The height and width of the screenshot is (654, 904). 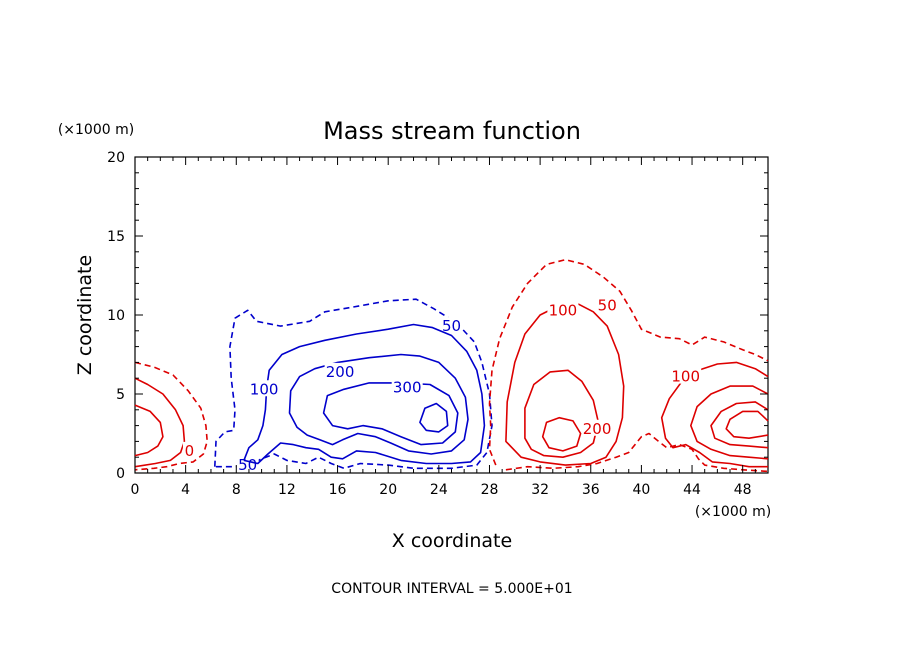 What do you see at coordinates (692, 490) in the screenshot?
I see `x-tick-label: 44` at bounding box center [692, 490].